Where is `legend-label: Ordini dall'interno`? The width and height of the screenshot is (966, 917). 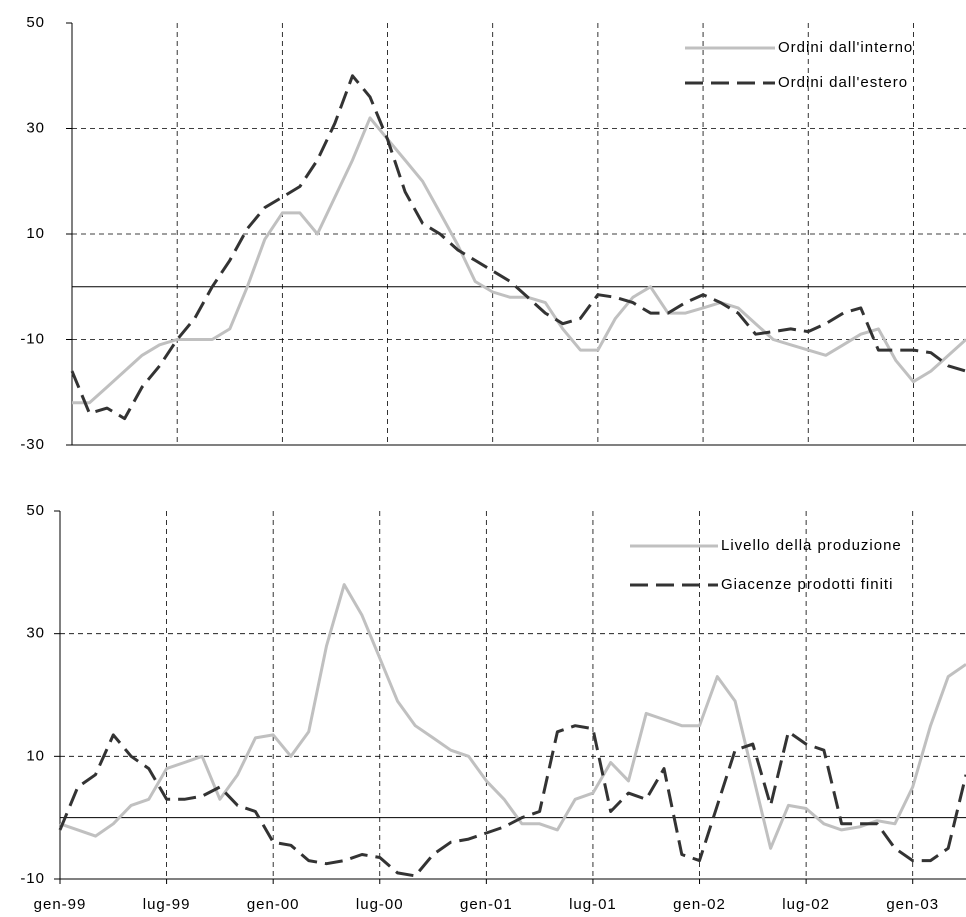 legend-label: Ordini dall'interno is located at coordinates (845, 47).